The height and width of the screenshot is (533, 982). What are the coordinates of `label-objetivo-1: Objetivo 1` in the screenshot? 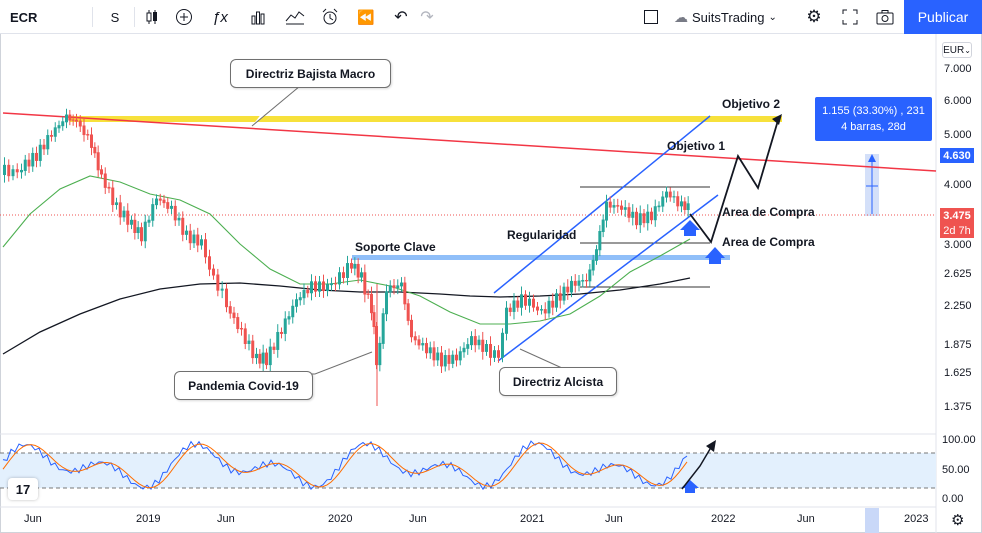 It's located at (696, 146).